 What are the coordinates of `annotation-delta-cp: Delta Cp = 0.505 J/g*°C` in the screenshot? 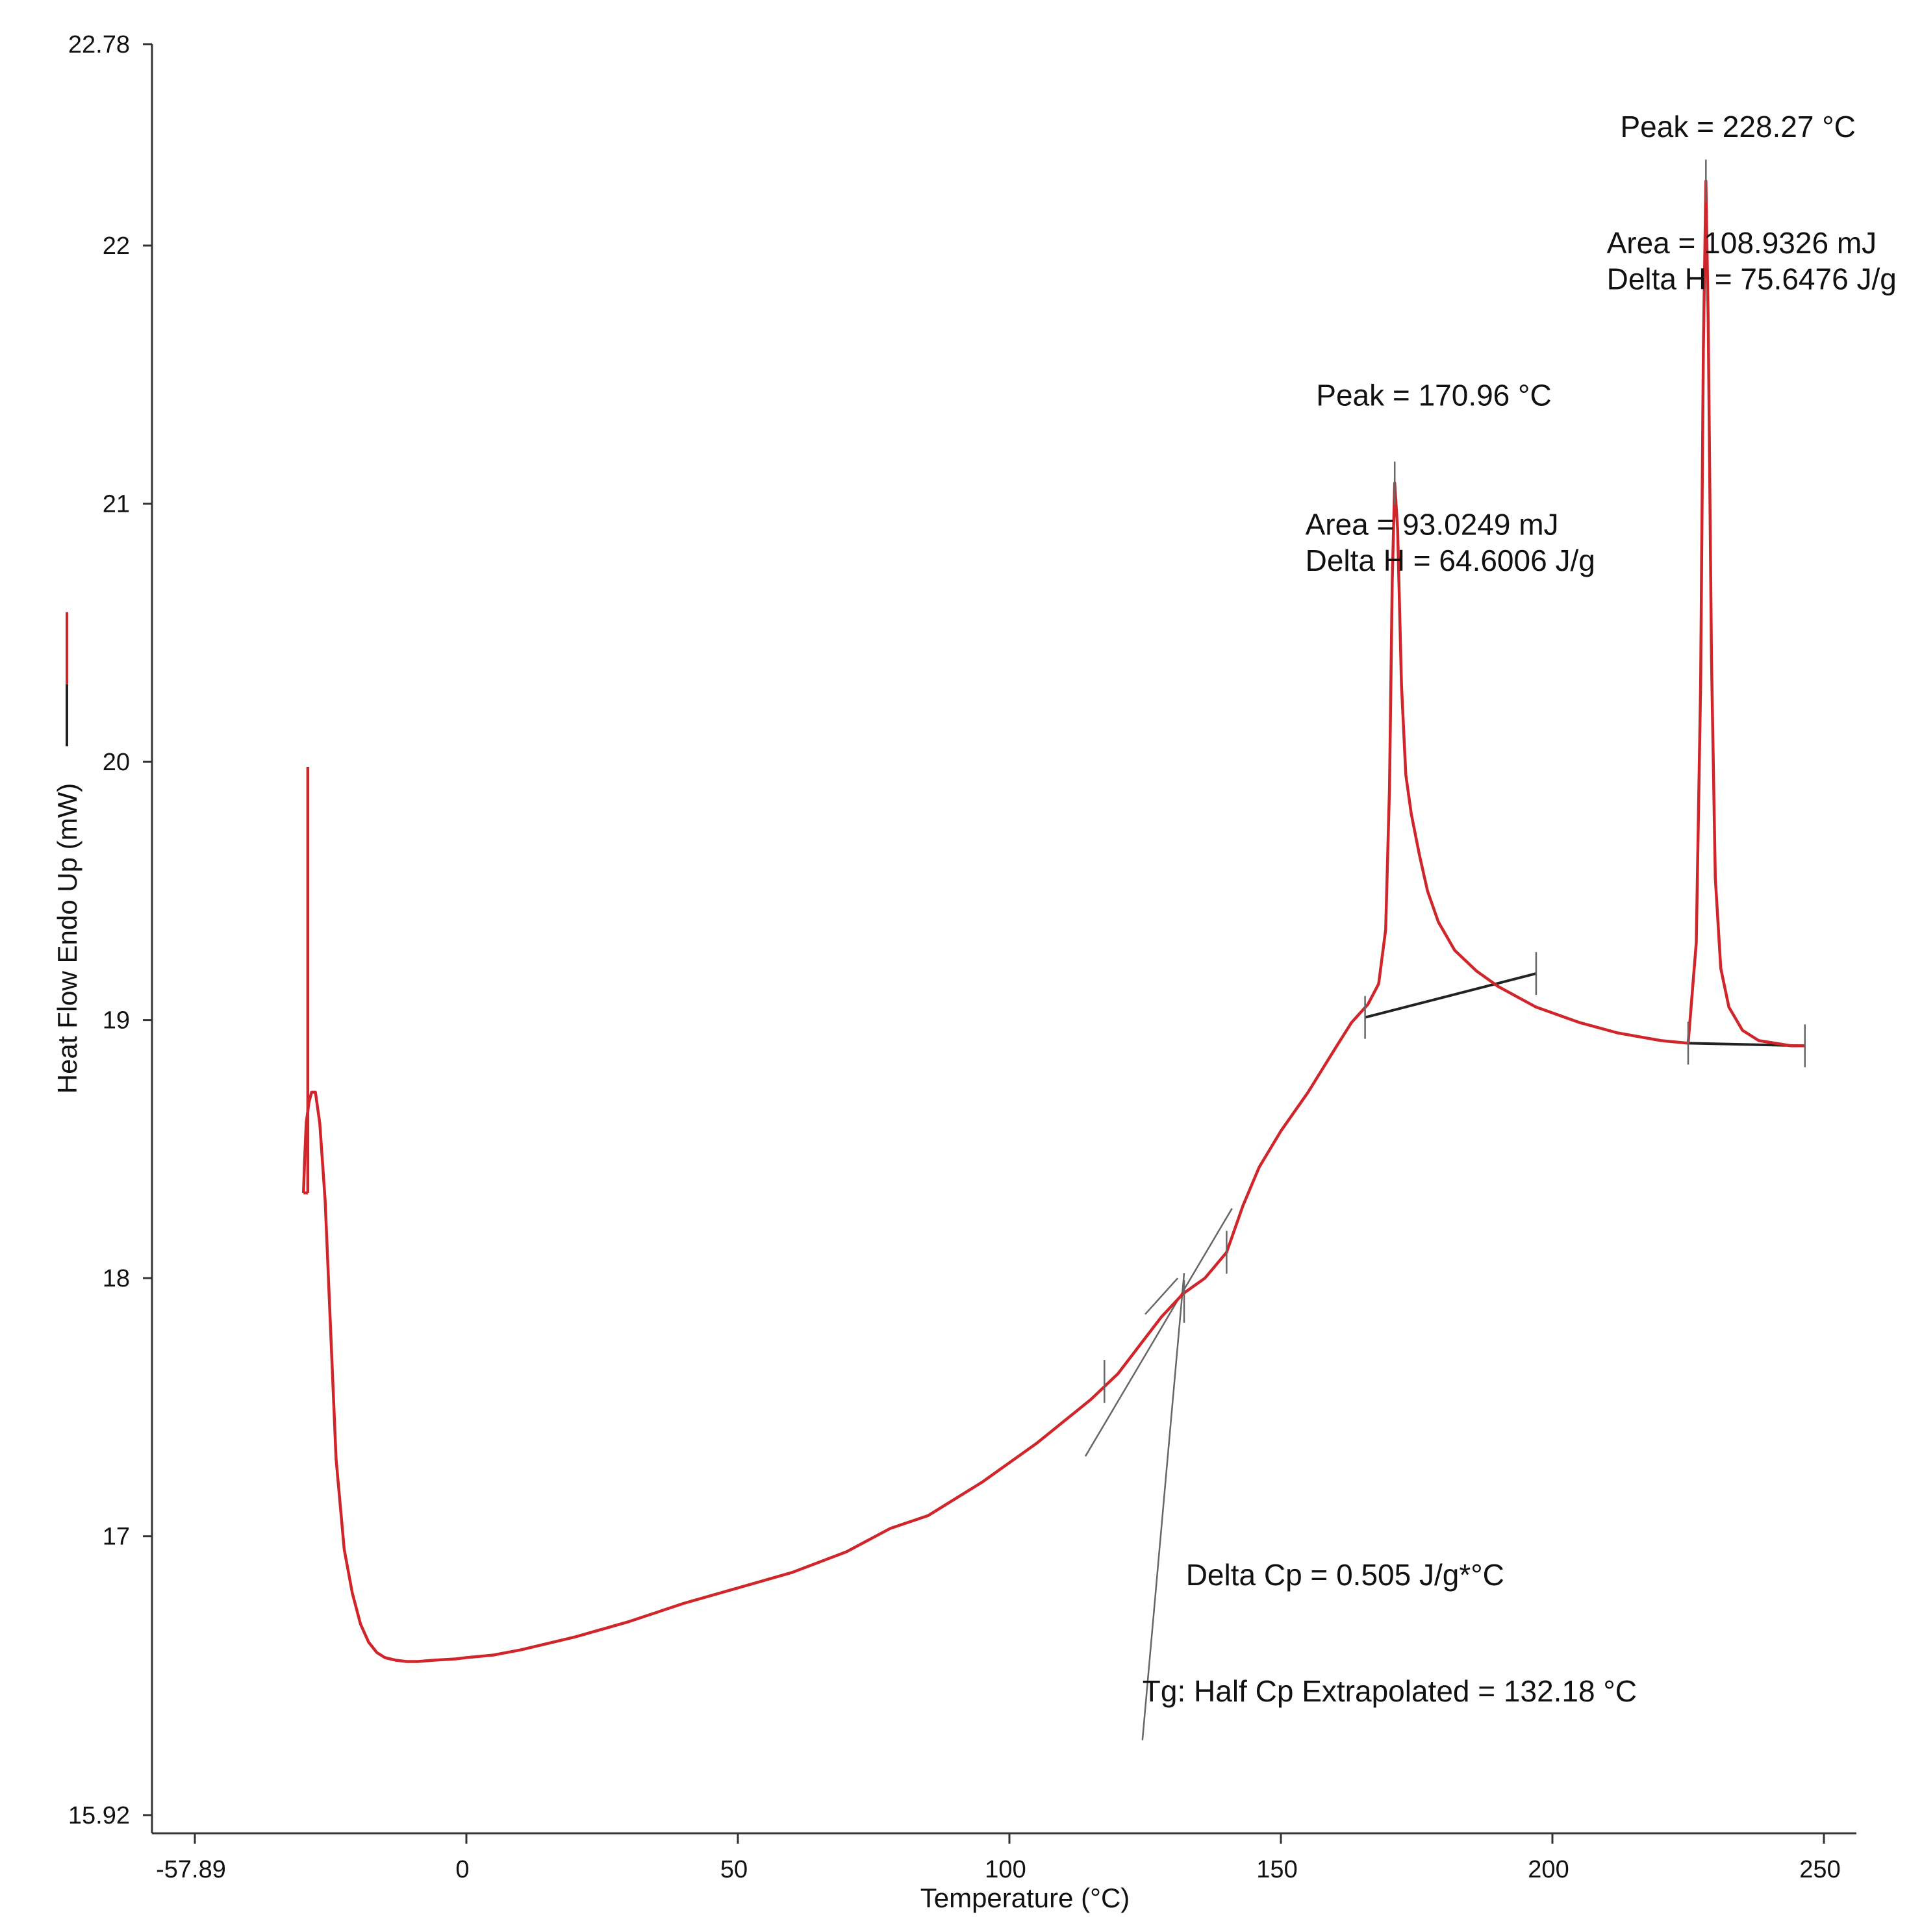 It's located at (1345, 1575).